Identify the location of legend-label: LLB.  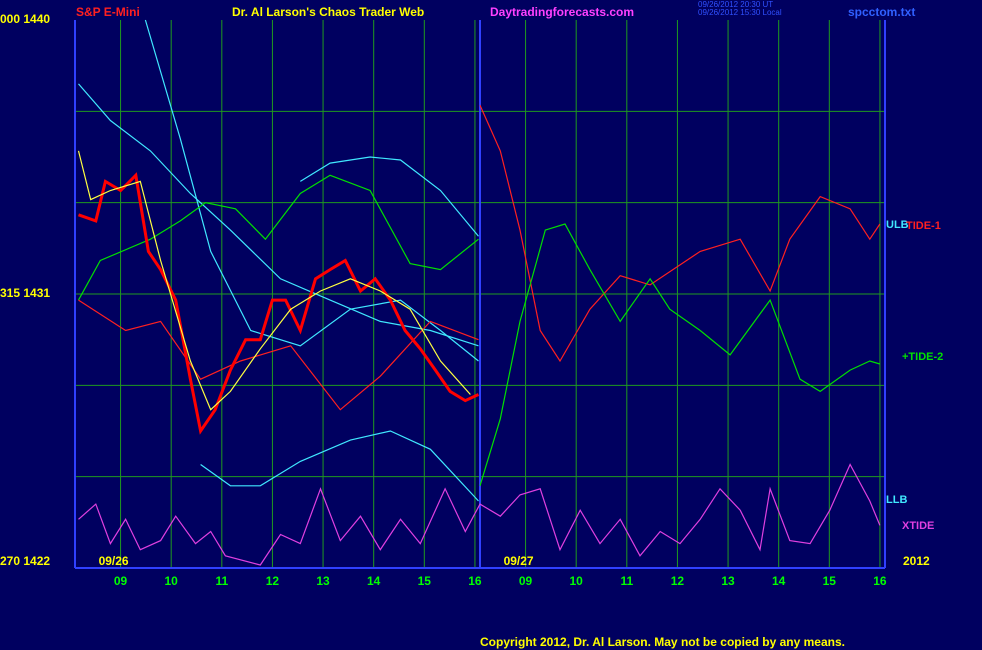
(896, 500).